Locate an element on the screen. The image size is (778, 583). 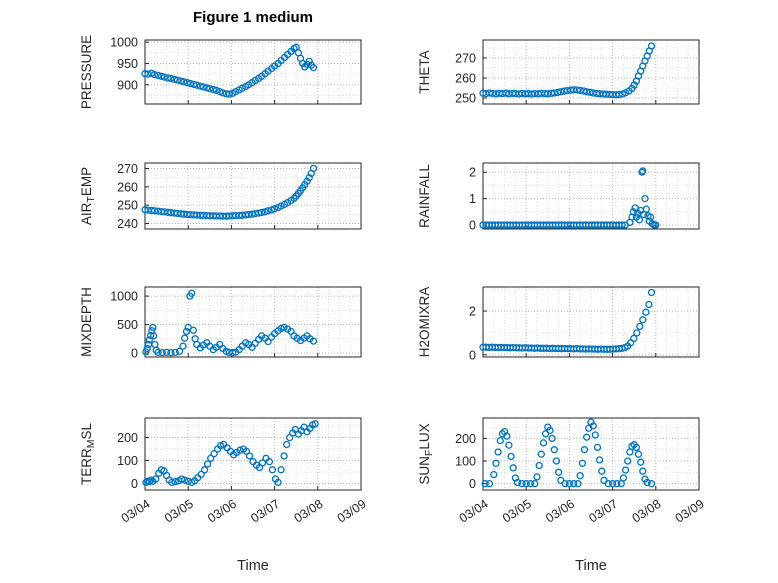
axes-box is located at coordinates (253, 72).